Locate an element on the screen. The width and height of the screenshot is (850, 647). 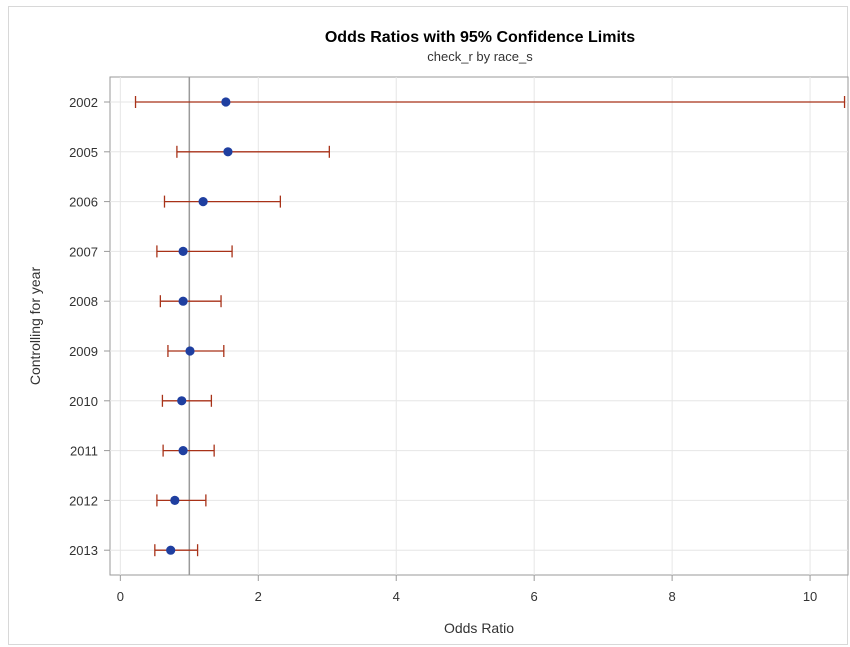
y-tick-label: 2005 is located at coordinates (83, 152).